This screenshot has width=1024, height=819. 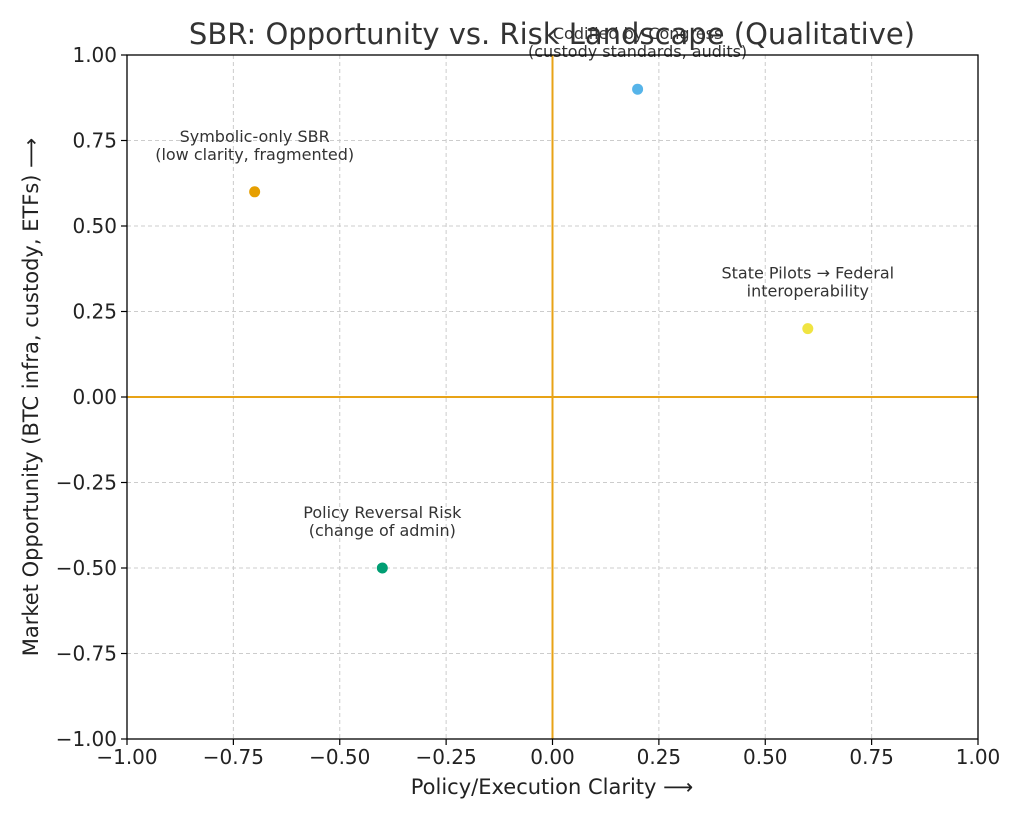 I want to click on y-tick-label: −0.25, so click(x=86, y=483).